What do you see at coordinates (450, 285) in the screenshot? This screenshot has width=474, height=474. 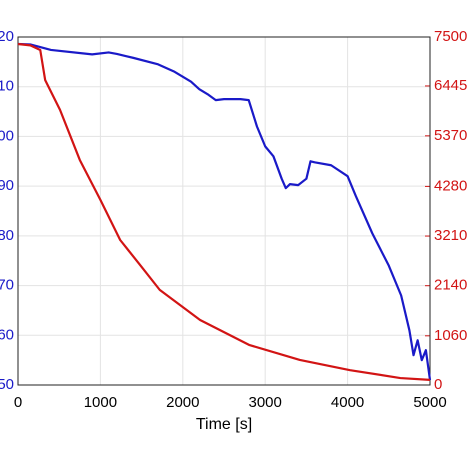 I see `y2-tick-label: 2140` at bounding box center [450, 285].